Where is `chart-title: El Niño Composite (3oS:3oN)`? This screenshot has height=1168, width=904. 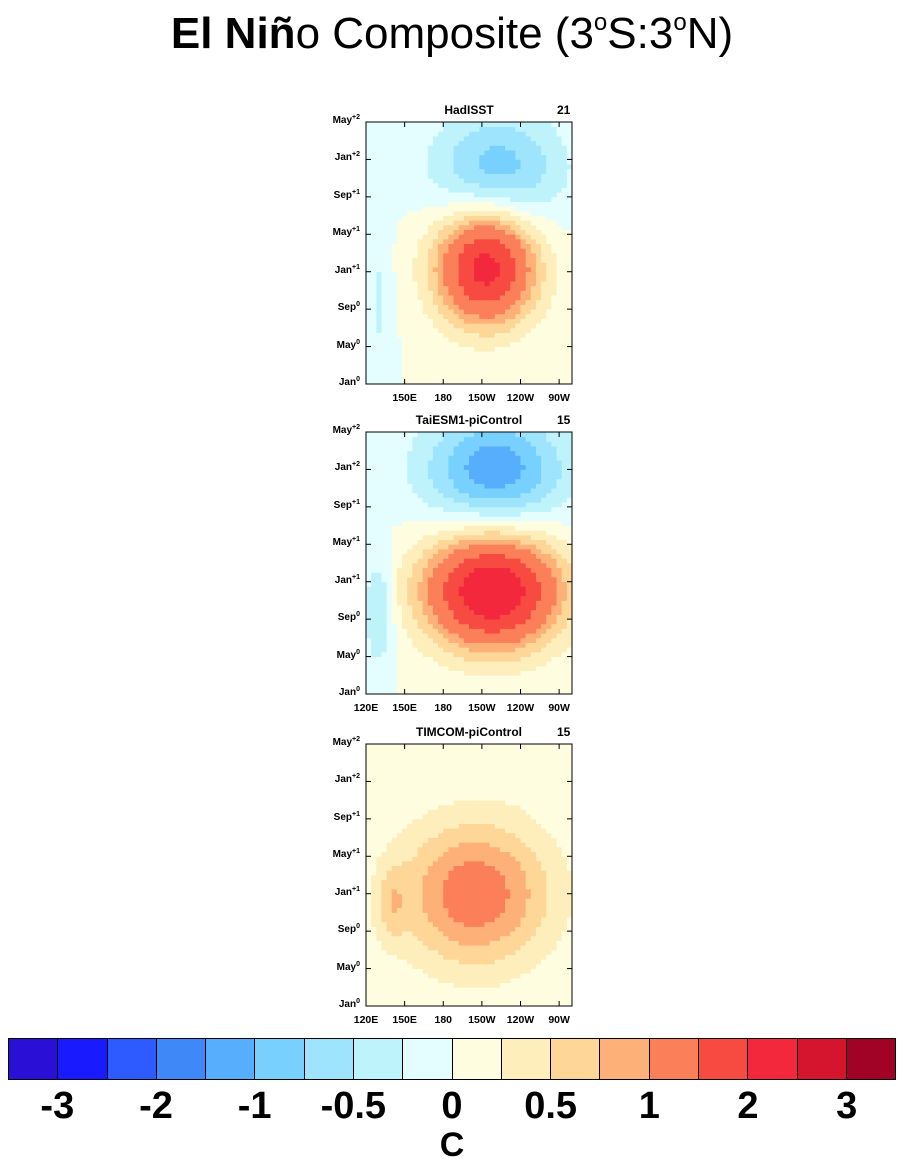 chart-title: El Niño Composite (3oS:3oN) is located at coordinates (452, 34).